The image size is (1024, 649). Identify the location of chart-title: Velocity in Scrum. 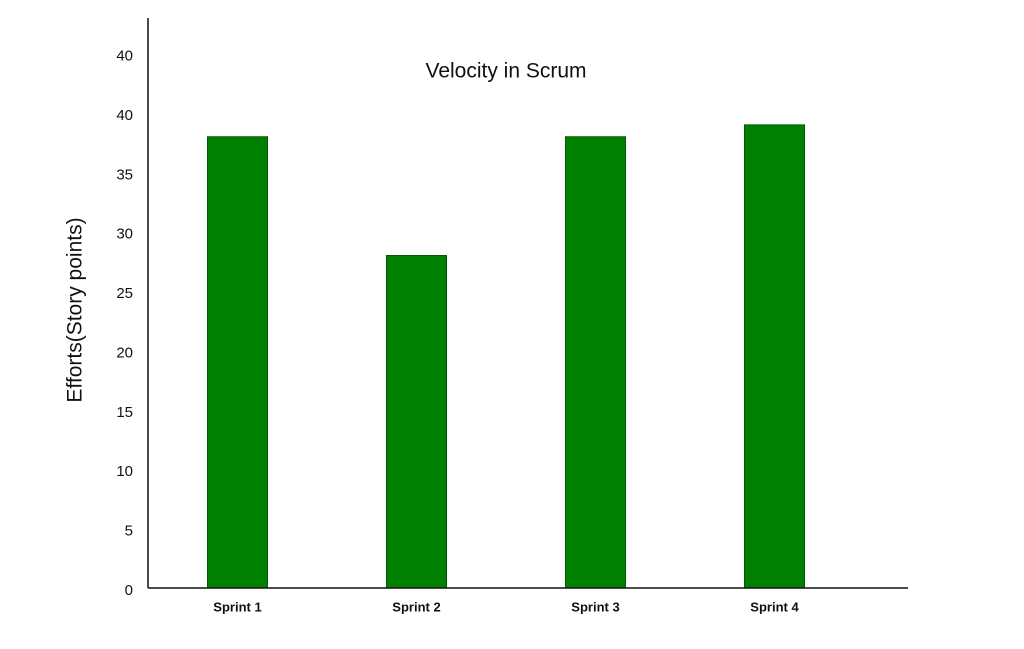
(505, 71).